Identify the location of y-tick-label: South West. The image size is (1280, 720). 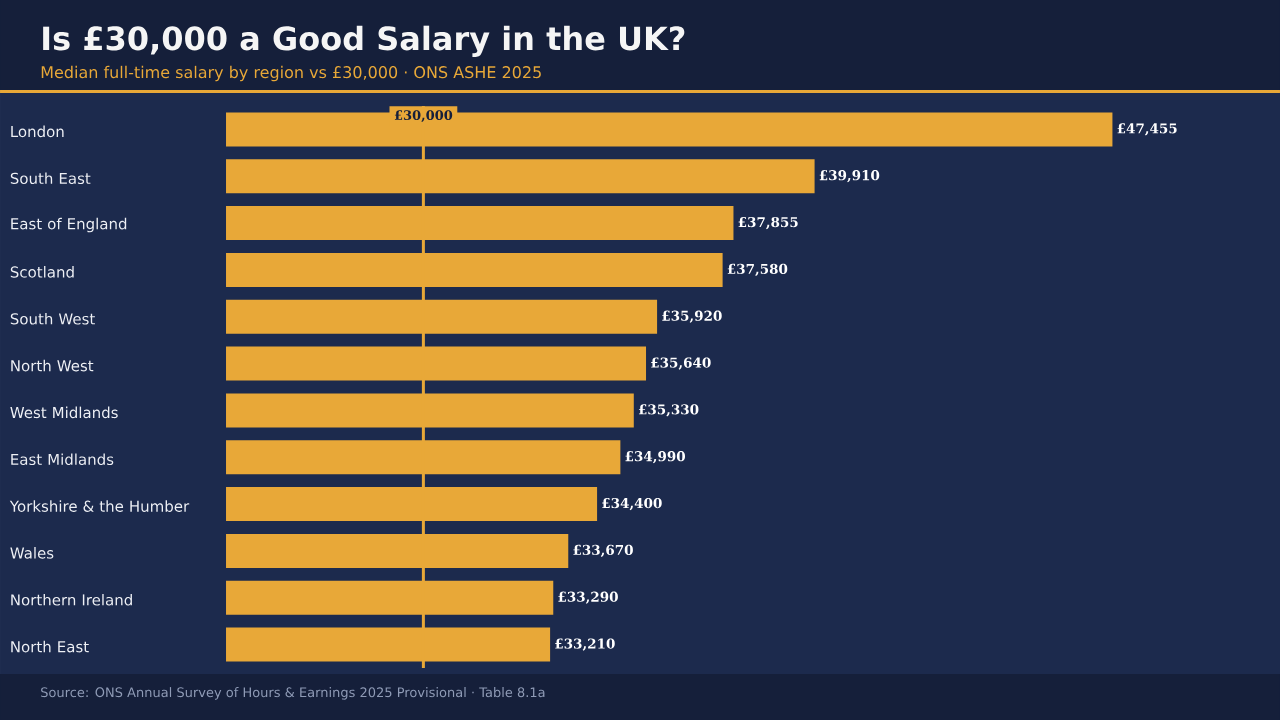
(52, 318).